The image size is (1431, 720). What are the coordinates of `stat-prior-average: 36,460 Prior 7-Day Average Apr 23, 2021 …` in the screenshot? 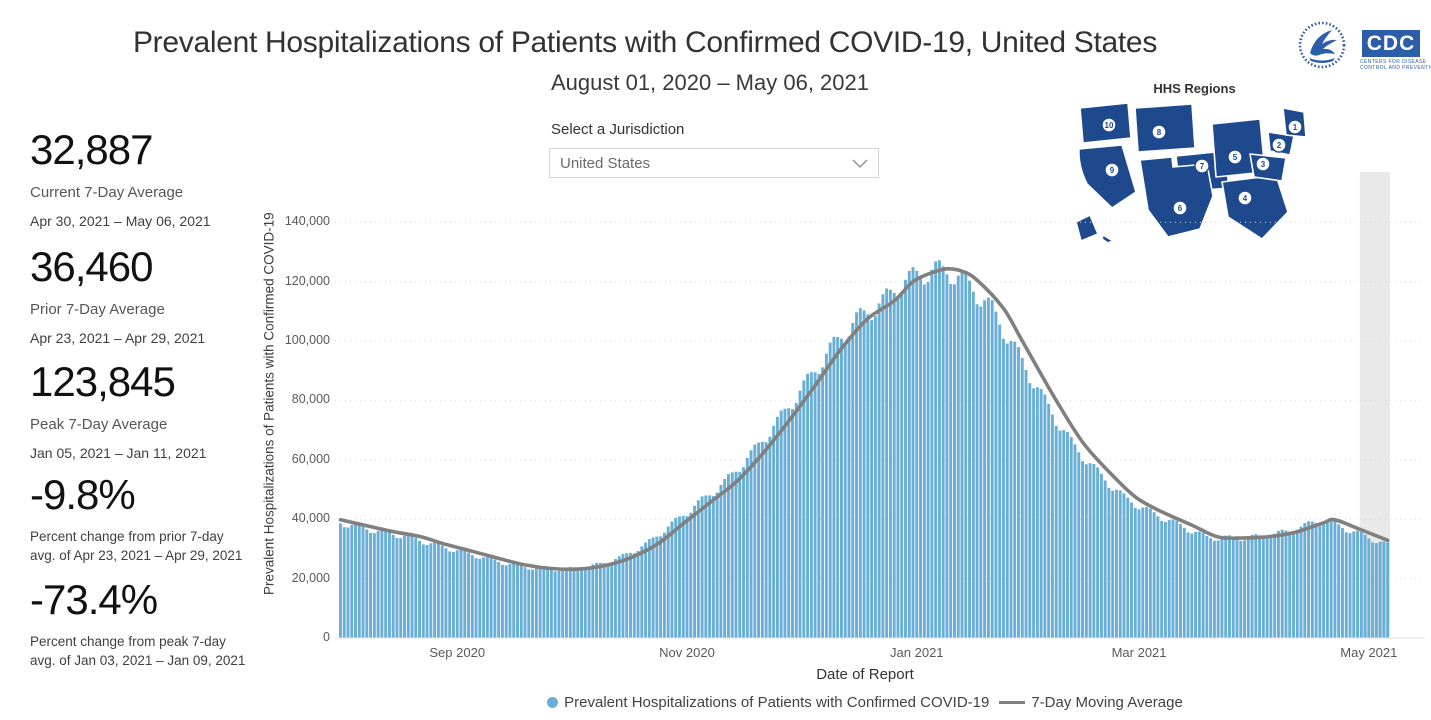 It's located at (150, 296).